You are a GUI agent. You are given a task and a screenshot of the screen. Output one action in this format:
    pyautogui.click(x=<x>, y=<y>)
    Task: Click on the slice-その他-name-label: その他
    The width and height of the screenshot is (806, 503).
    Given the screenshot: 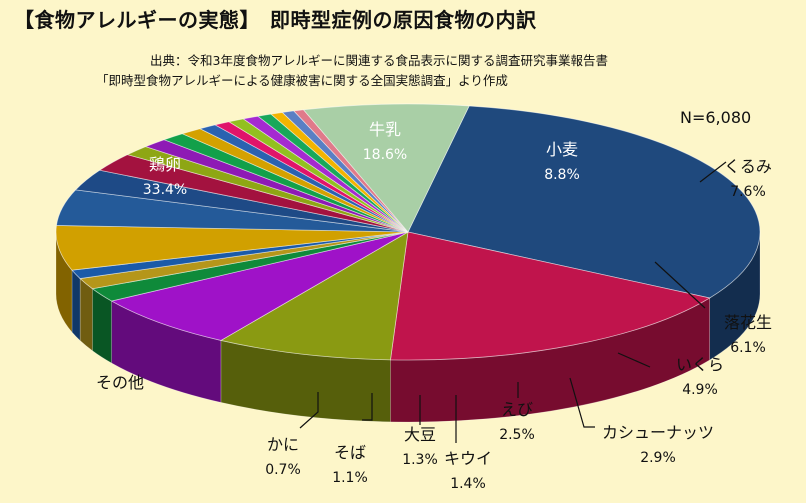 What is the action you would take?
    pyautogui.click(x=120, y=382)
    